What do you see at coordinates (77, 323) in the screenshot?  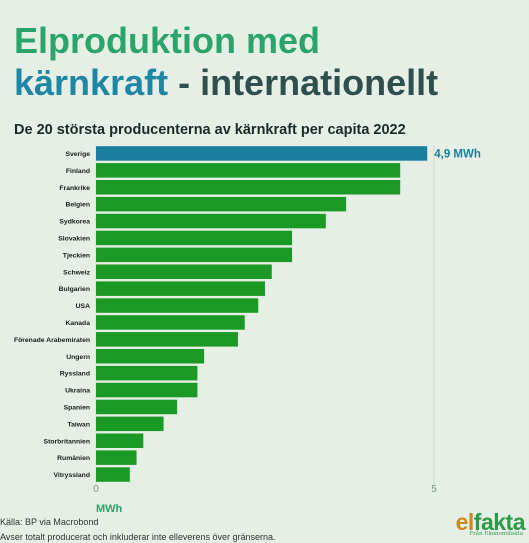 I see `category-label: Kanada` at bounding box center [77, 323].